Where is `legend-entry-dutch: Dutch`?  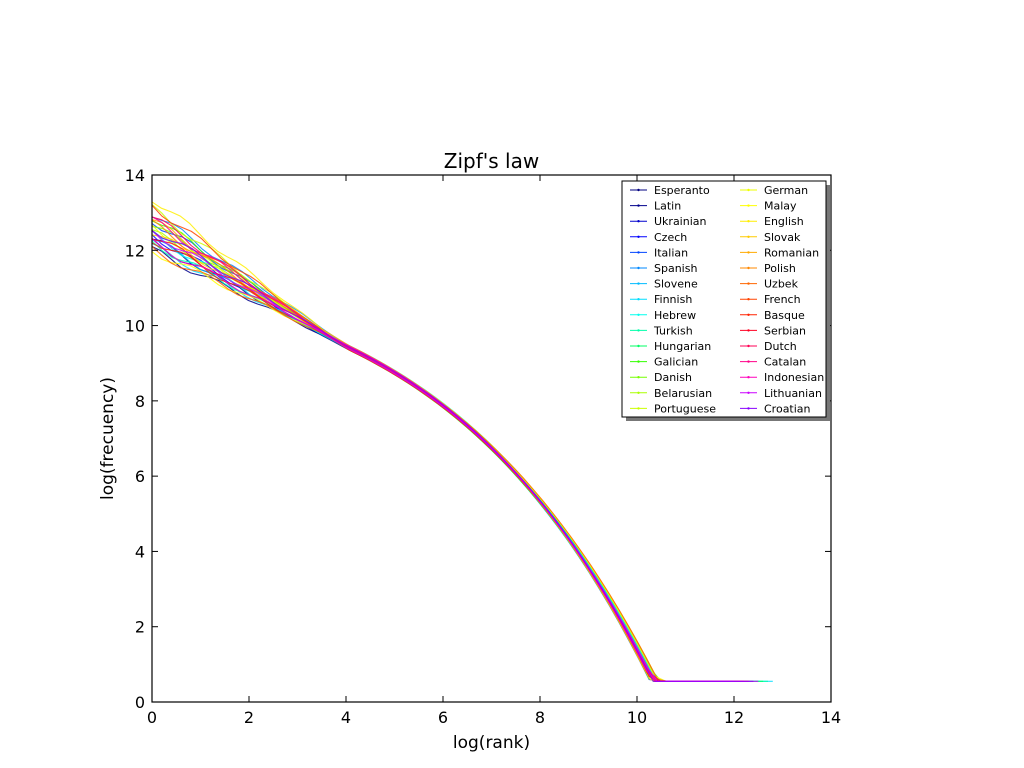
legend-entry-dutch: Dutch is located at coordinates (768, 346).